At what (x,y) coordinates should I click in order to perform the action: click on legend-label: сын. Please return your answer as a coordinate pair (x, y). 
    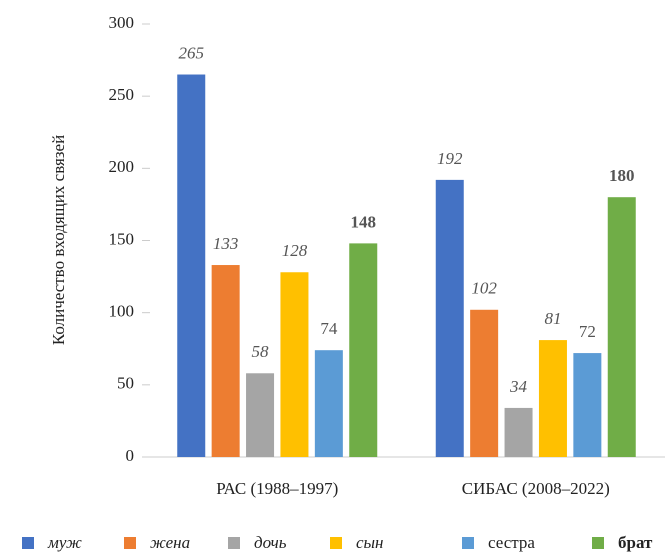
    Looking at the image, I should click on (370, 542).